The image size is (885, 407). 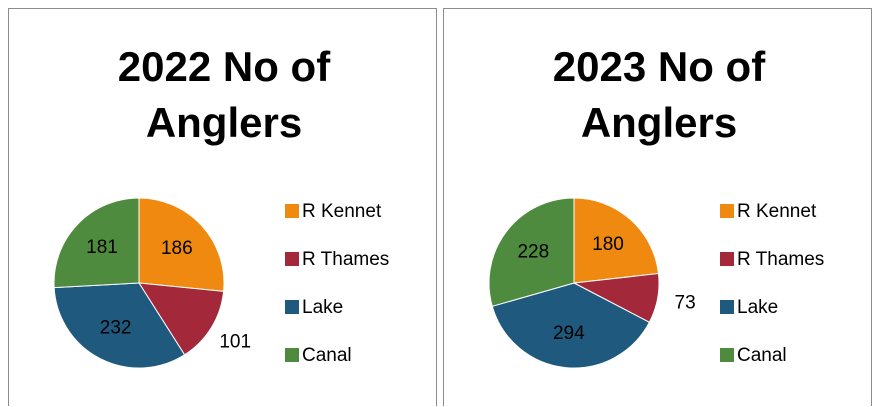 I want to click on data-label: 180, so click(x=608, y=244).